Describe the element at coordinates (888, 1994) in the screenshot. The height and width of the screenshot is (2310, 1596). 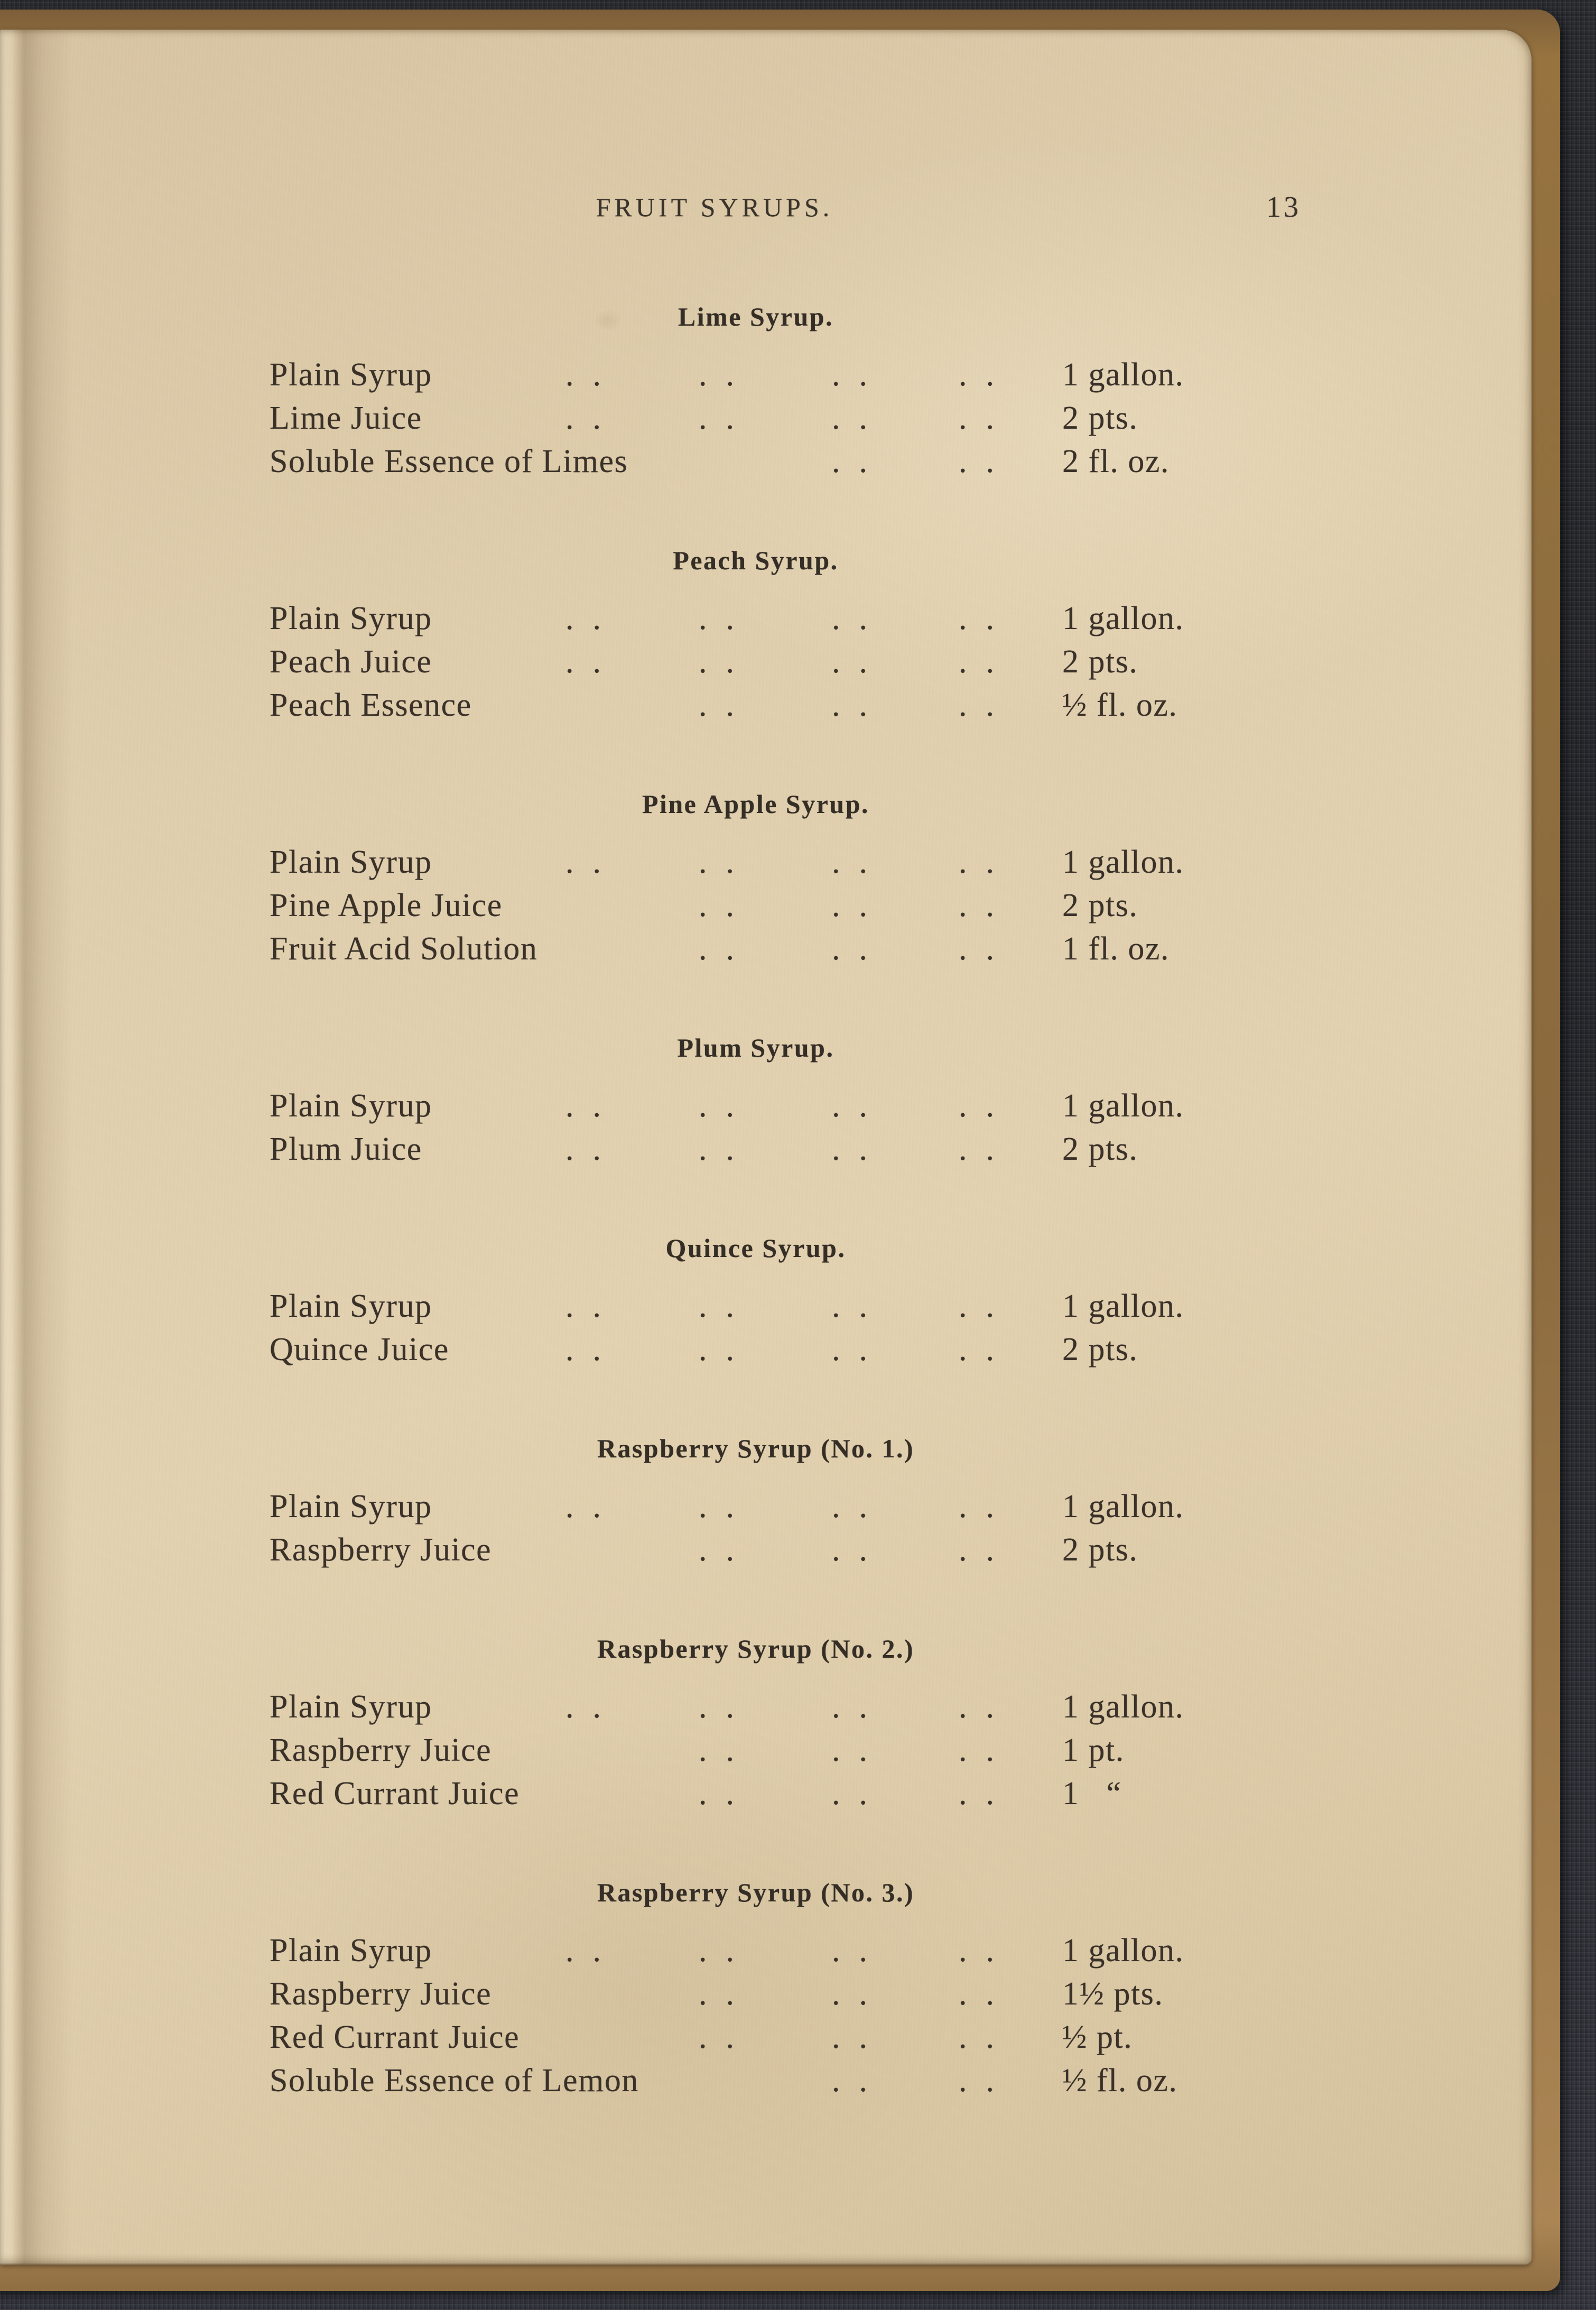
I see `ingredient-row: Raspberry Juice...... 1½ pts.` at that location.